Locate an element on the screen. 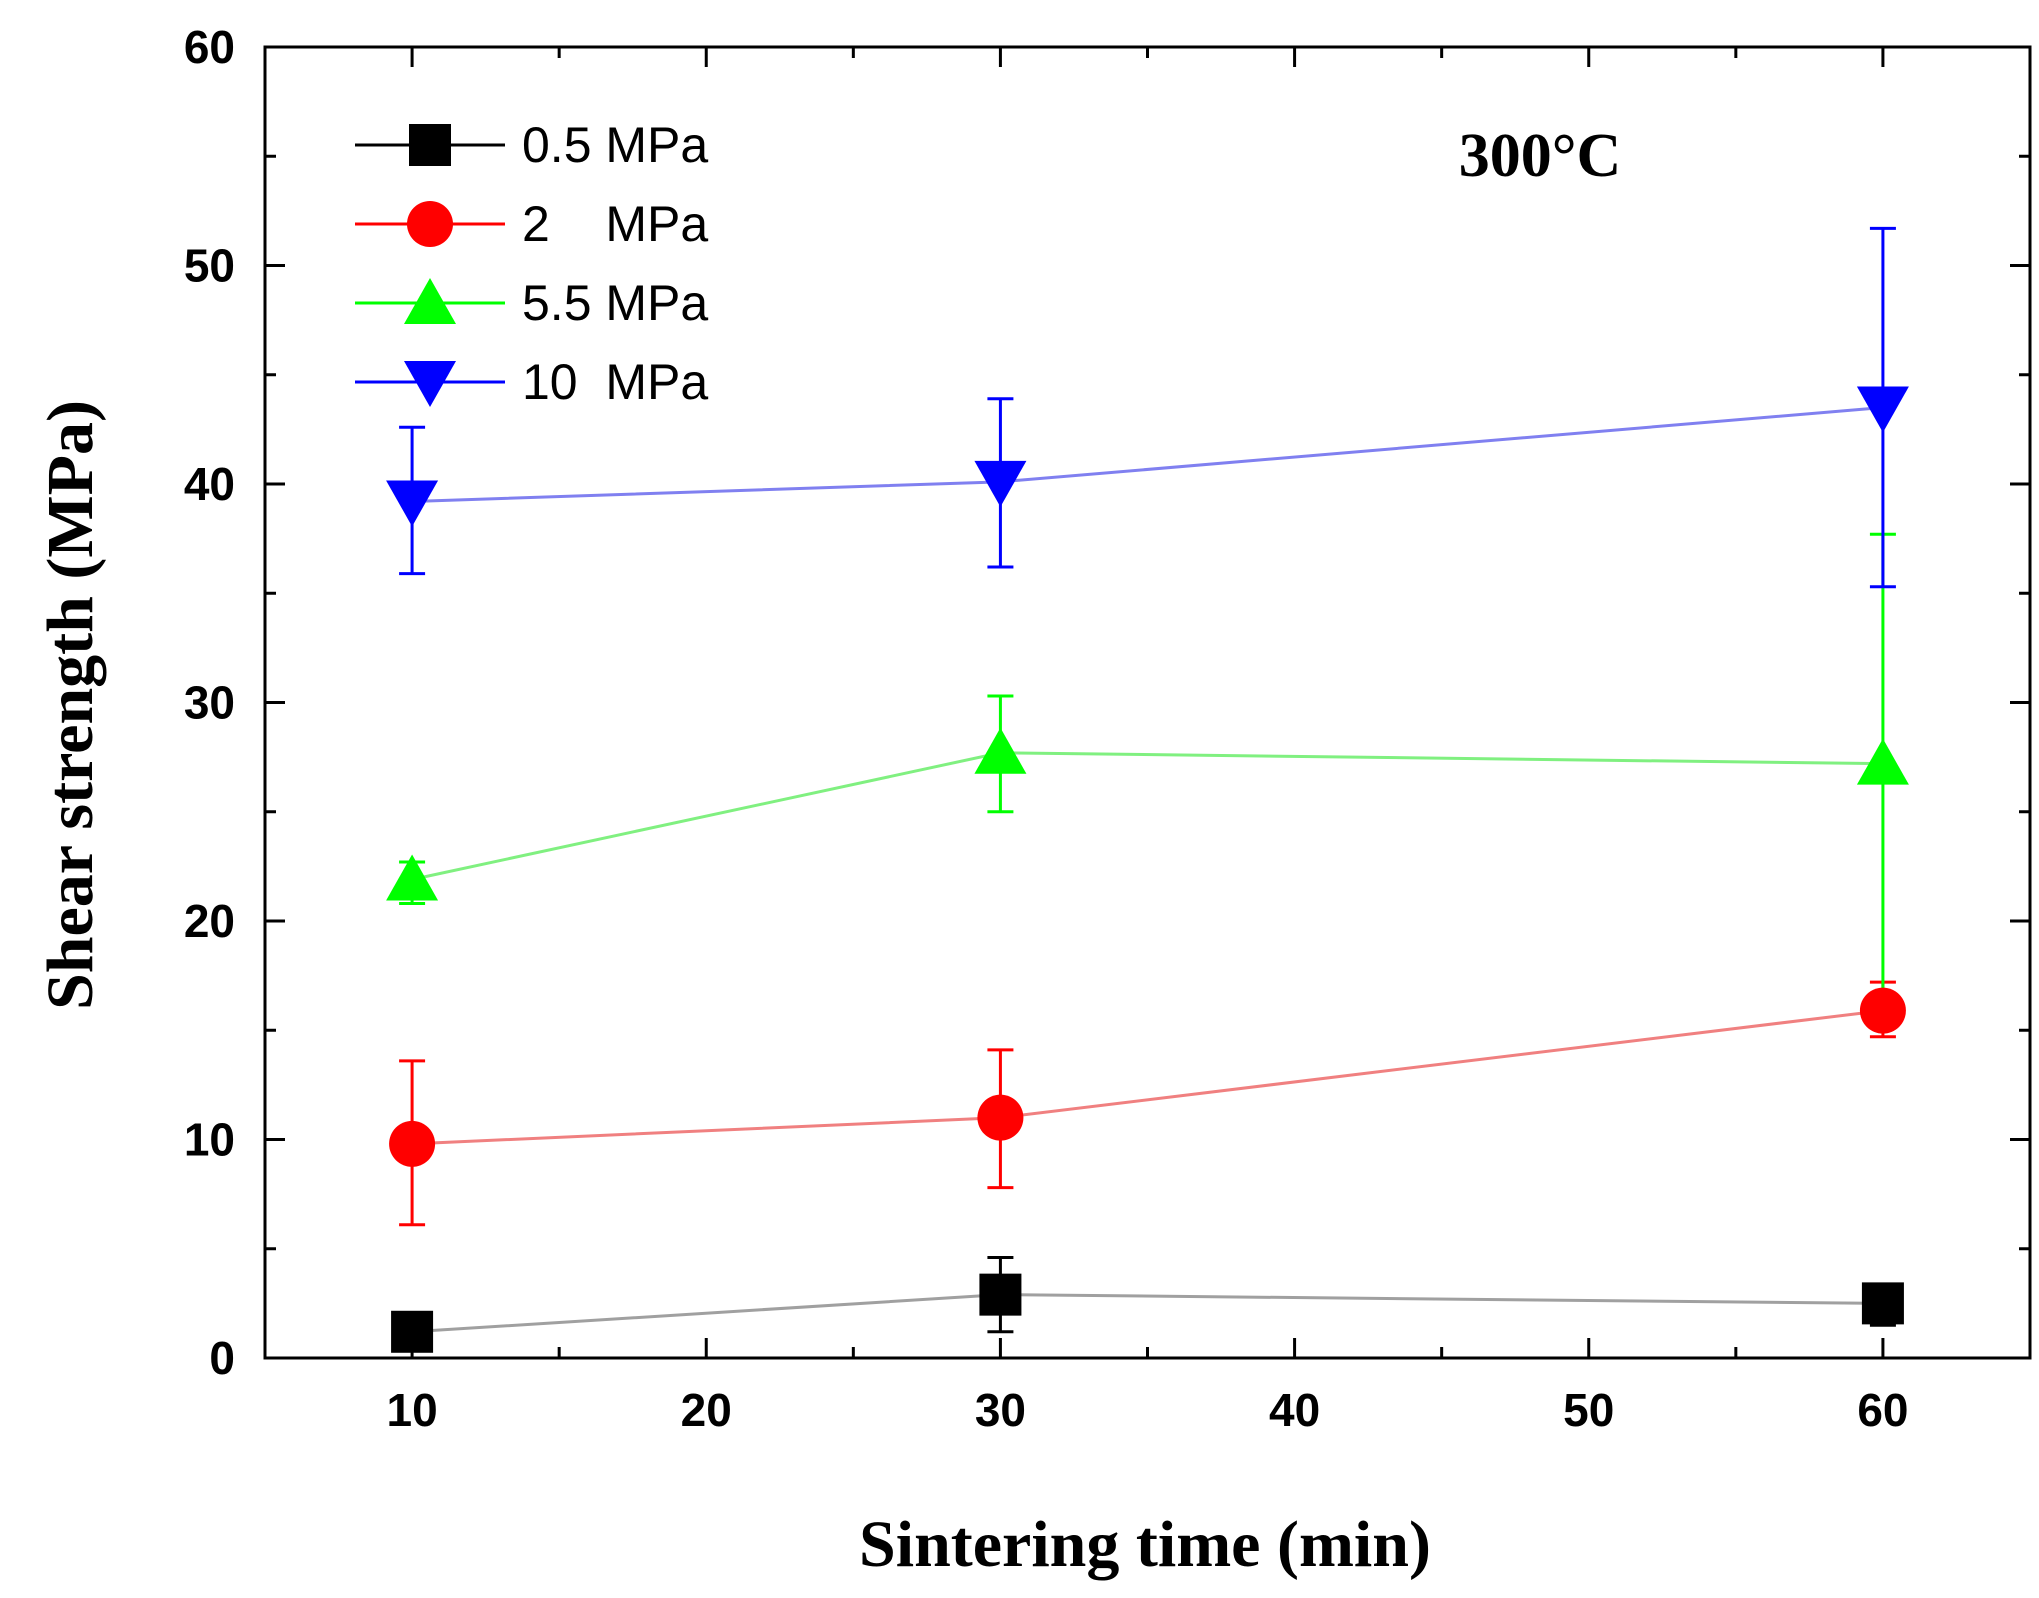 Image resolution: width=2039 pixels, height=1598 pixels. legend-label: 0.5 MPa is located at coordinates (615, 145).